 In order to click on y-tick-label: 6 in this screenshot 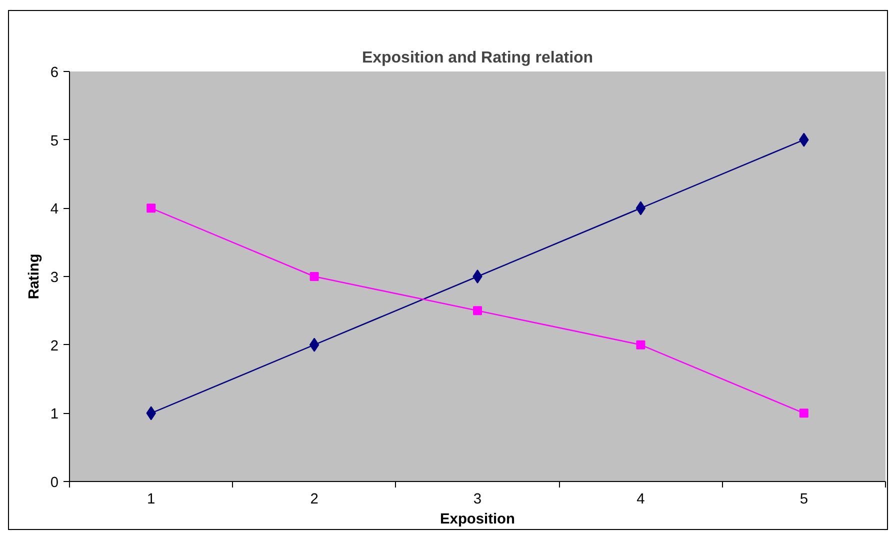, I will do `click(54, 73)`.